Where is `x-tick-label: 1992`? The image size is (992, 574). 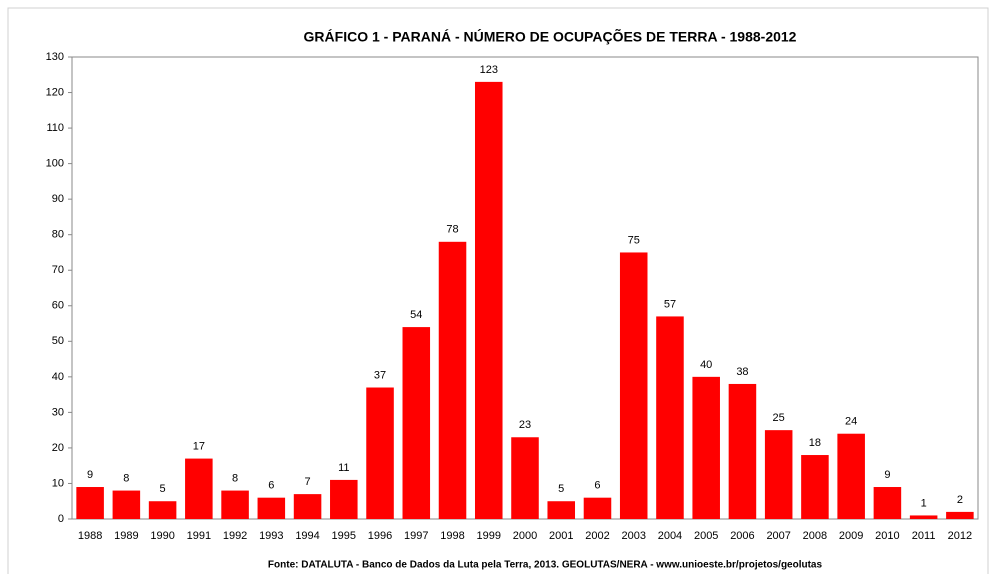
x-tick-label: 1992 is located at coordinates (235, 536).